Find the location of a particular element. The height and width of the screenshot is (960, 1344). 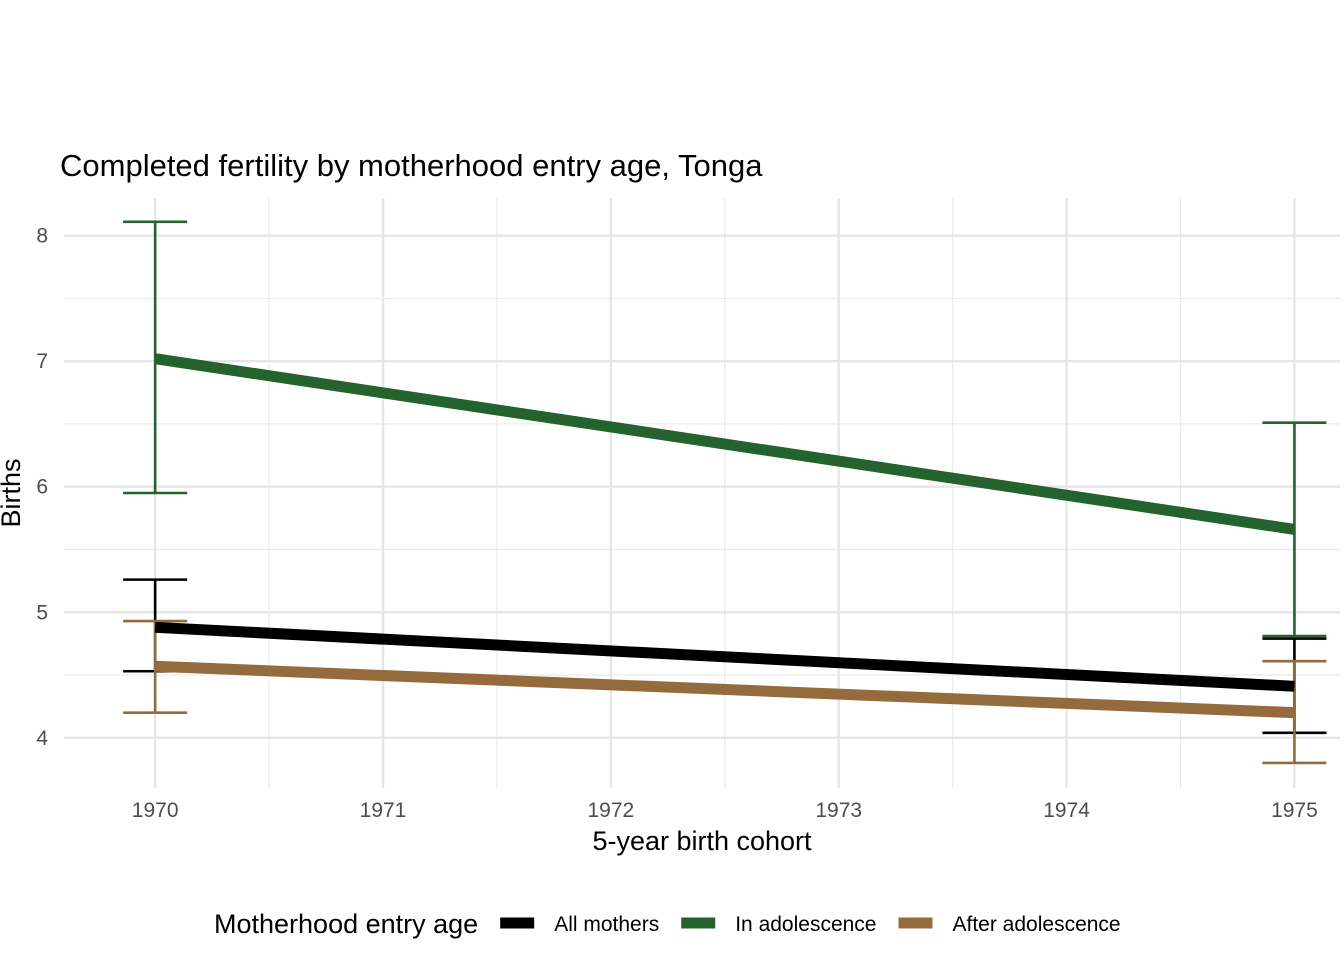

legend-title: Motherhood entry age is located at coordinates (346, 924).